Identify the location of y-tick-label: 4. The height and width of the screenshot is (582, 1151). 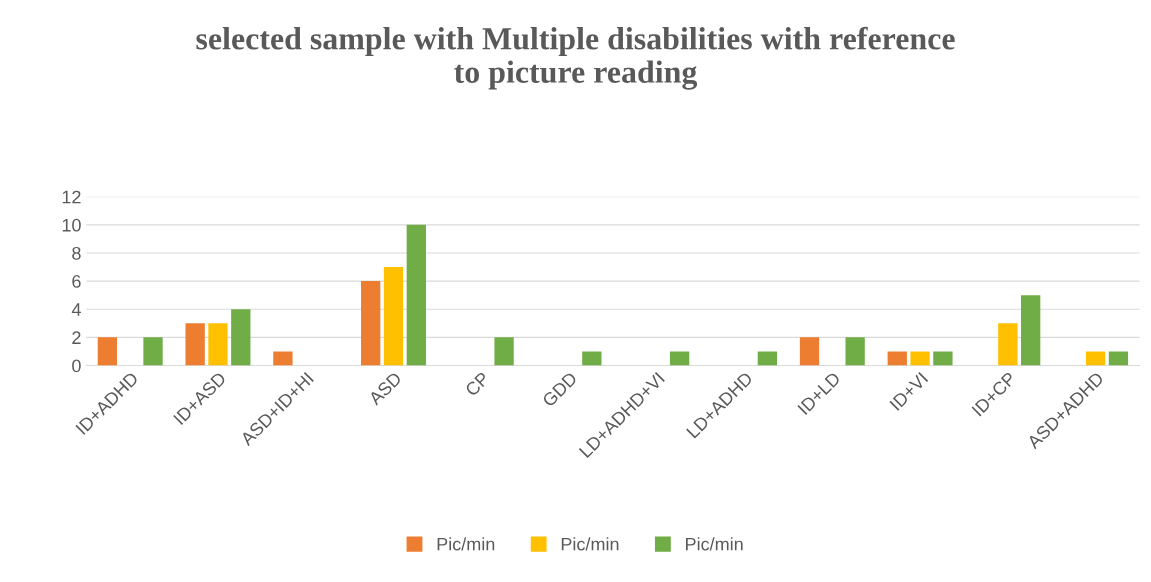
(76, 309).